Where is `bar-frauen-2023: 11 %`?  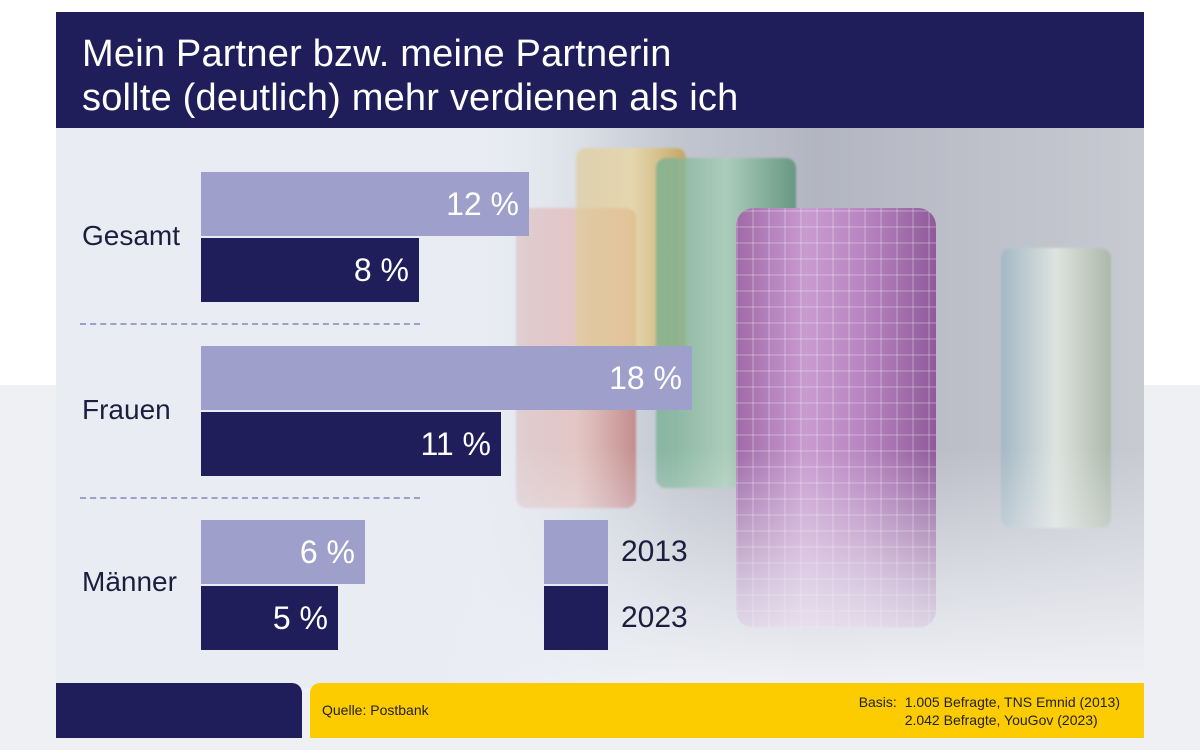
bar-frauen-2023: 11 % is located at coordinates (351, 444).